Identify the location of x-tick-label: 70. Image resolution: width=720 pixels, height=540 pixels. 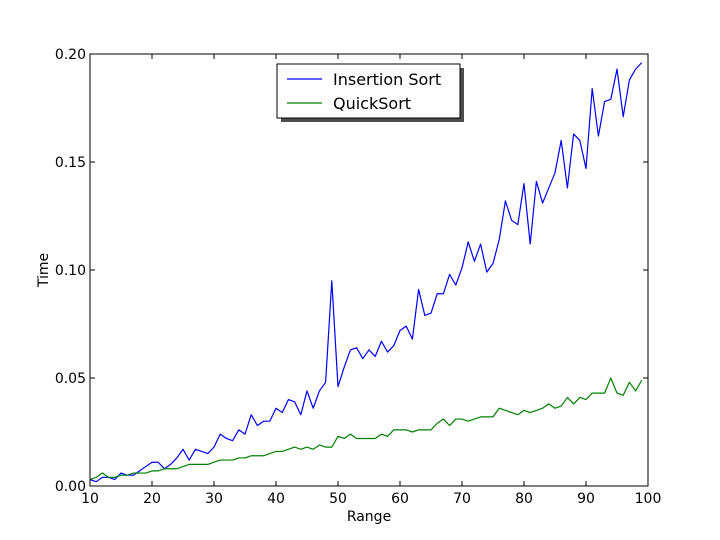
(462, 499).